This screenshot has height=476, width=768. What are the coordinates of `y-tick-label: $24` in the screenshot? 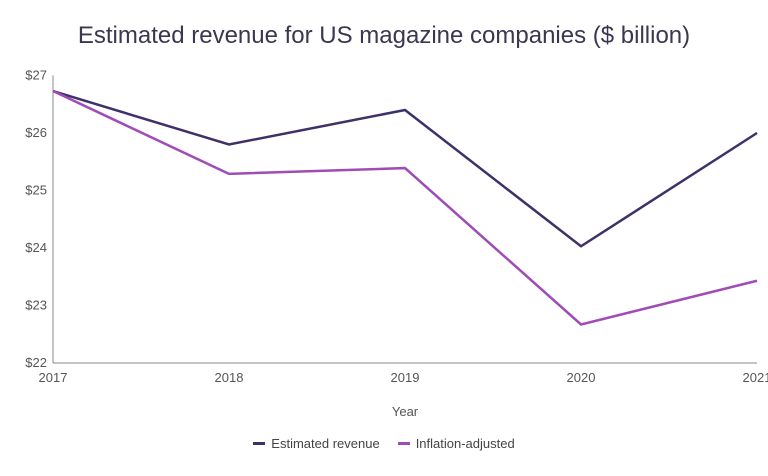 It's located at (36, 247).